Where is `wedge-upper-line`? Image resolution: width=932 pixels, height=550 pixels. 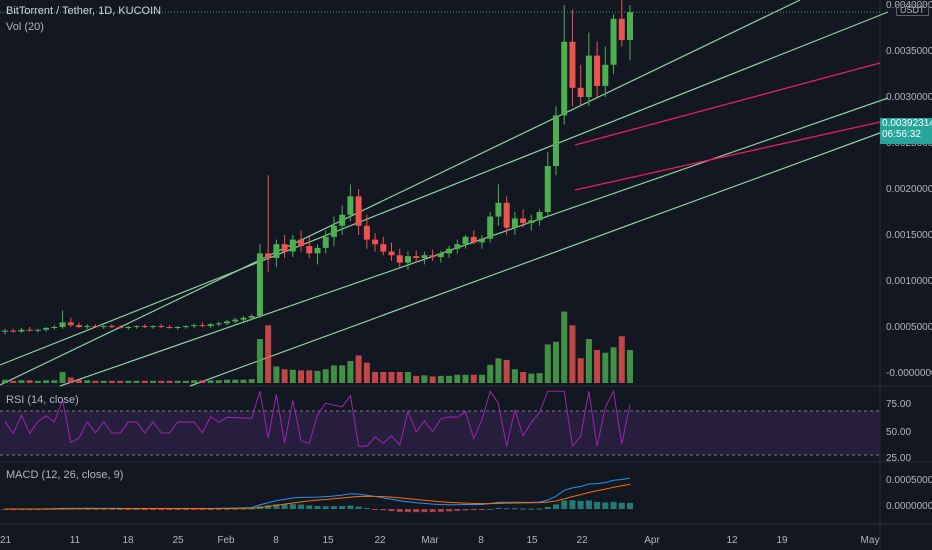
wedge-upper-line is located at coordinates (727, 104).